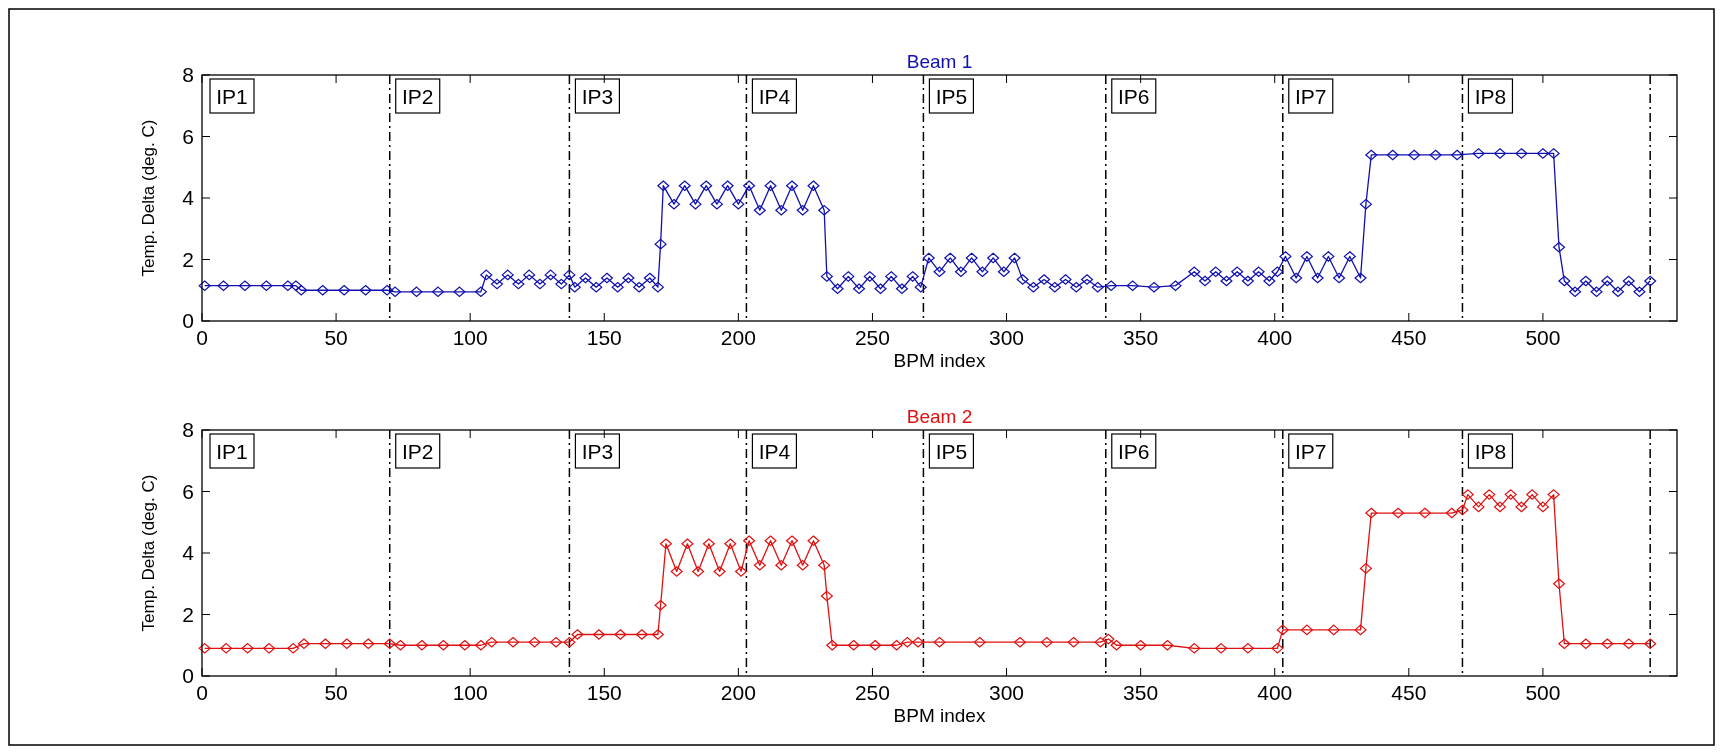  I want to click on chart-title: Beam 2, so click(939, 416).